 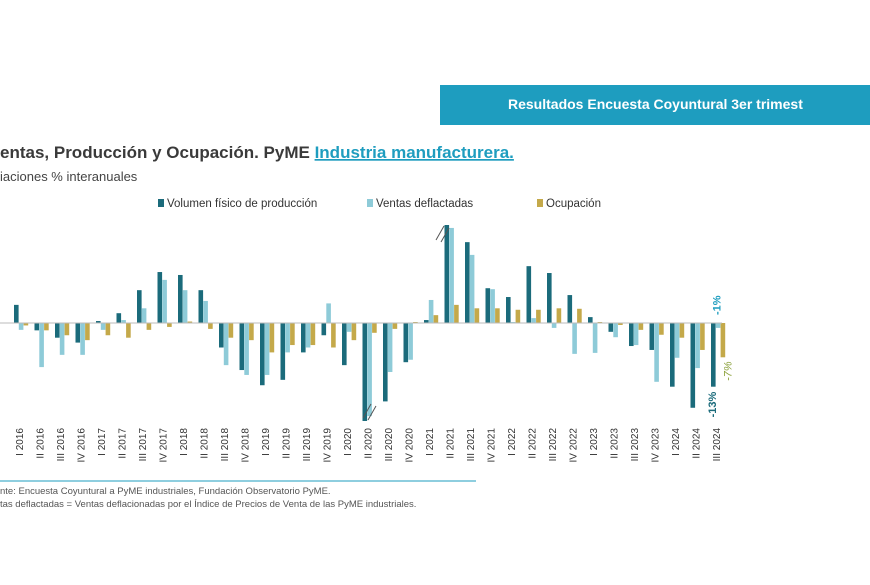 I want to click on x-tick-label: I 2018, so click(x=184, y=442).